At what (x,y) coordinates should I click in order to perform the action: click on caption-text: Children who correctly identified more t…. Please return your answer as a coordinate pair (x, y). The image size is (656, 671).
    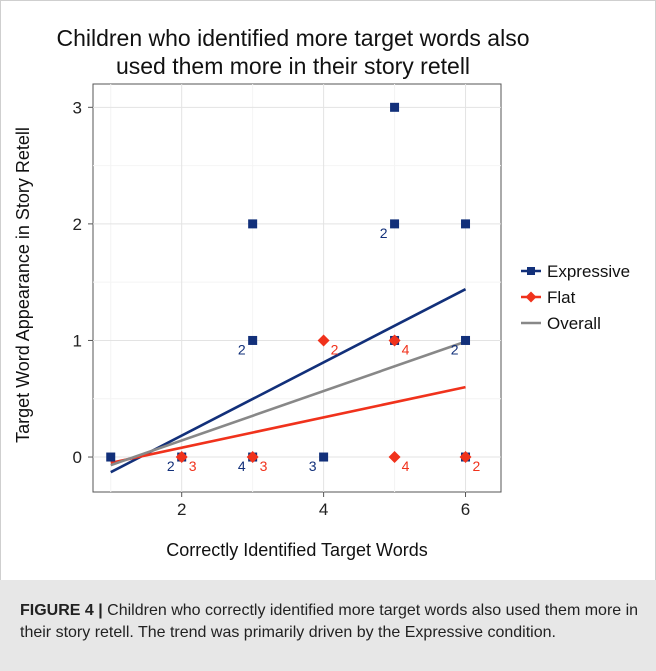
    Looking at the image, I should click on (329, 621).